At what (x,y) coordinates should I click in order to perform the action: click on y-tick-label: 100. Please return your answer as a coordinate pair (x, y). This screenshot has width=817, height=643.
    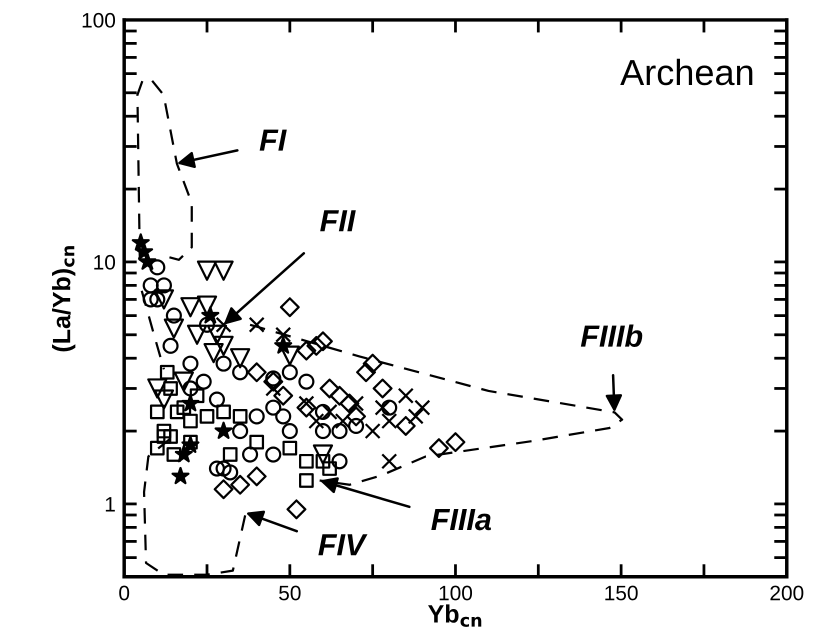
    Looking at the image, I should click on (99, 20).